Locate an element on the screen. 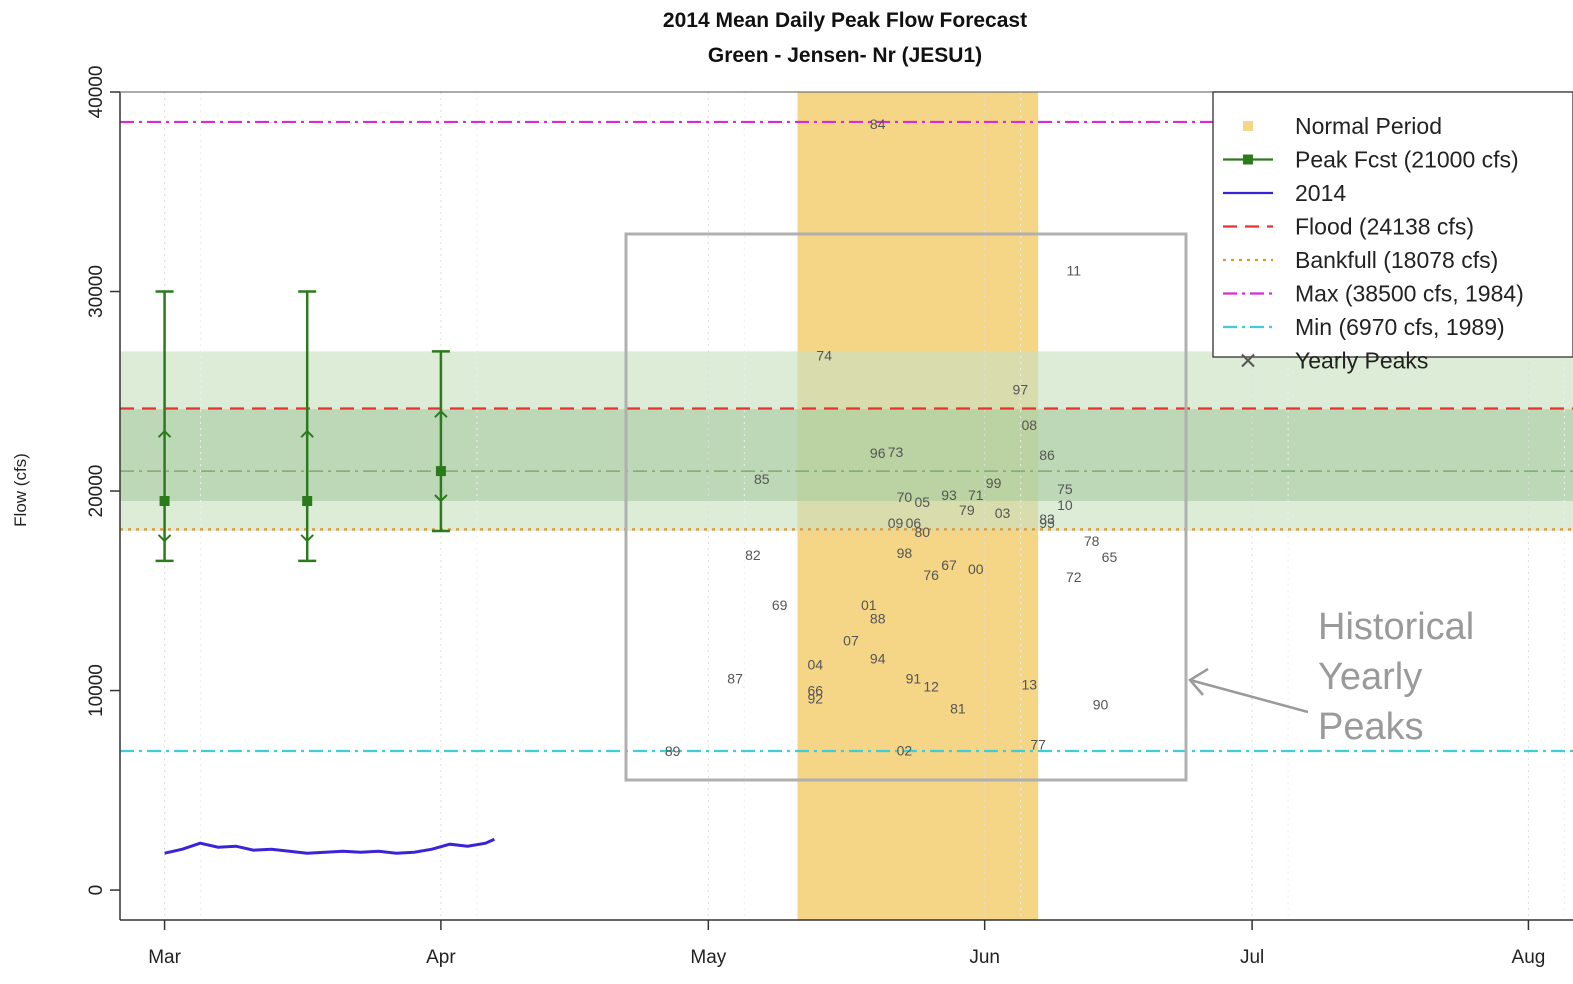  yearly-peak-label: 09 is located at coordinates (896, 523).